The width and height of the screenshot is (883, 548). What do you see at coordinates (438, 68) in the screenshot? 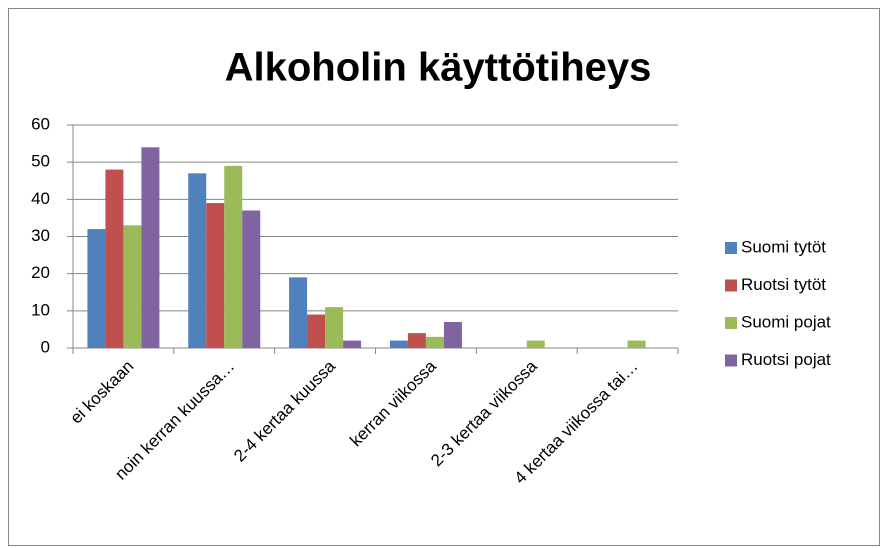
I see `chart-title: Alkoholin käyttötiheys` at bounding box center [438, 68].